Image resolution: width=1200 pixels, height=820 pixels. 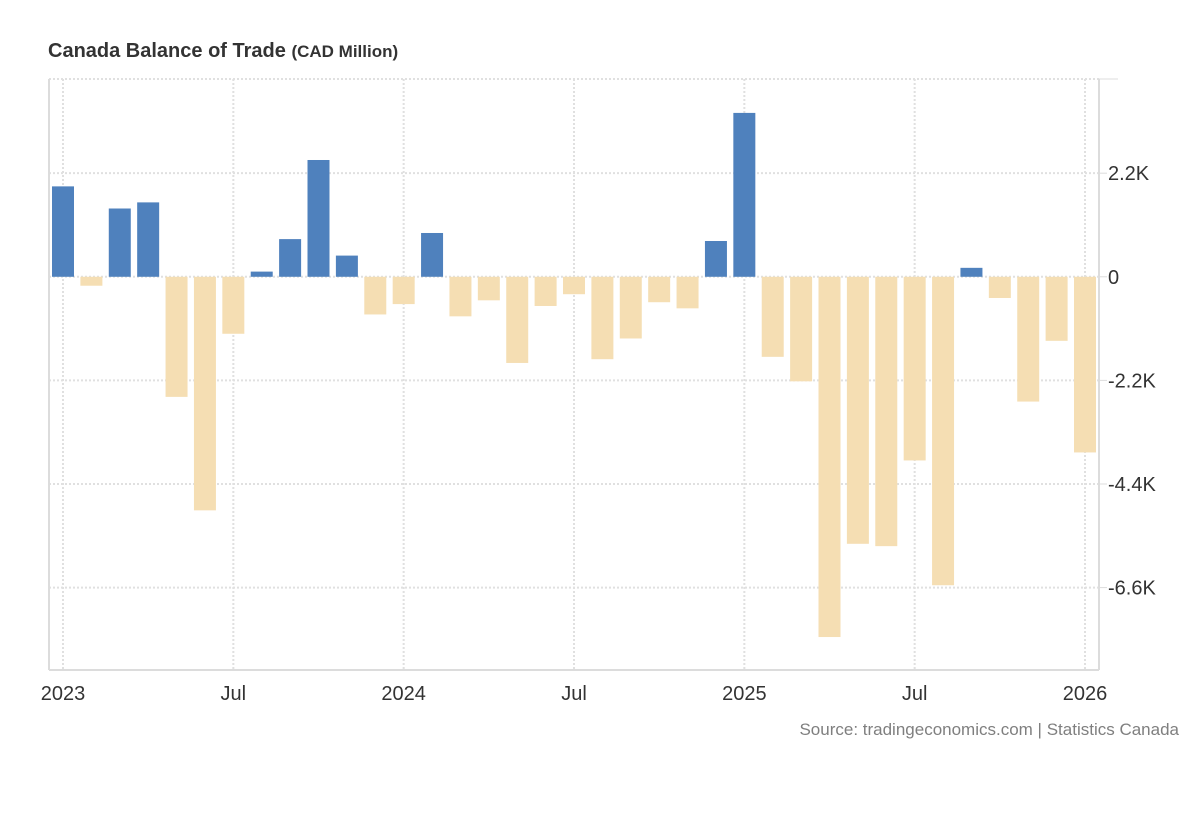 I want to click on bar: Jun 2023: -4960, so click(x=204, y=393).